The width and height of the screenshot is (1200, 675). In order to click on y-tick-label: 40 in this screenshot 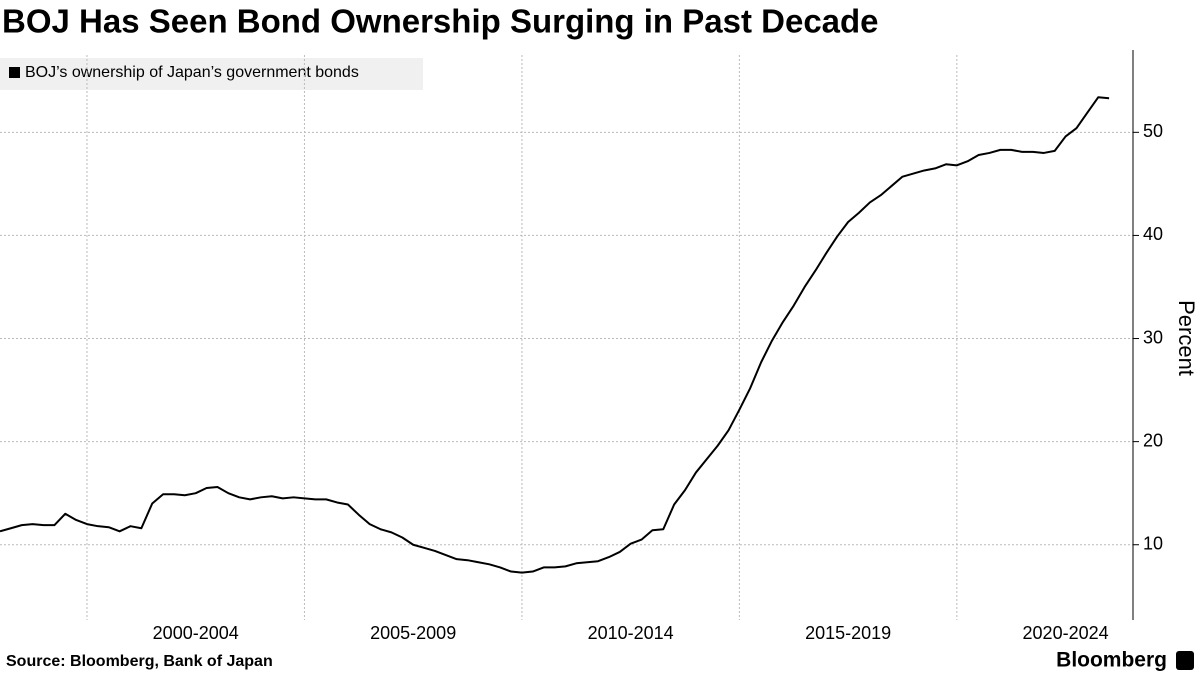, I will do `click(1153, 234)`.